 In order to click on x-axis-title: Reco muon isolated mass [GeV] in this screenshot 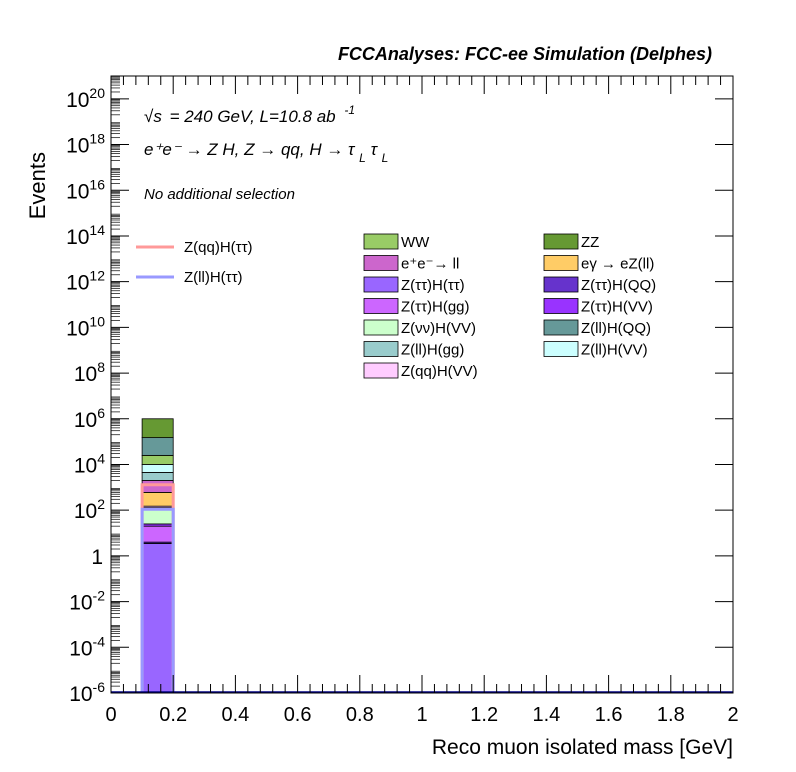, I will do `click(582, 747)`.